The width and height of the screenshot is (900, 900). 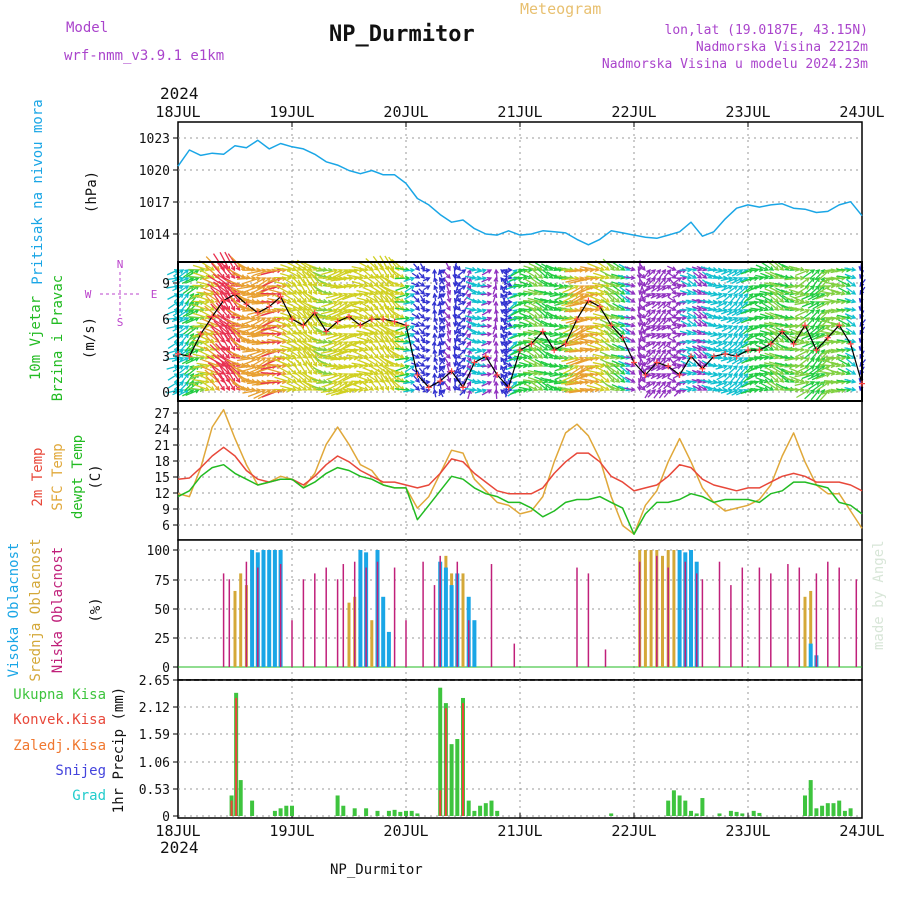 What do you see at coordinates (485, 809) in the screenshot?
I see `total-precip-bar` at bounding box center [485, 809].